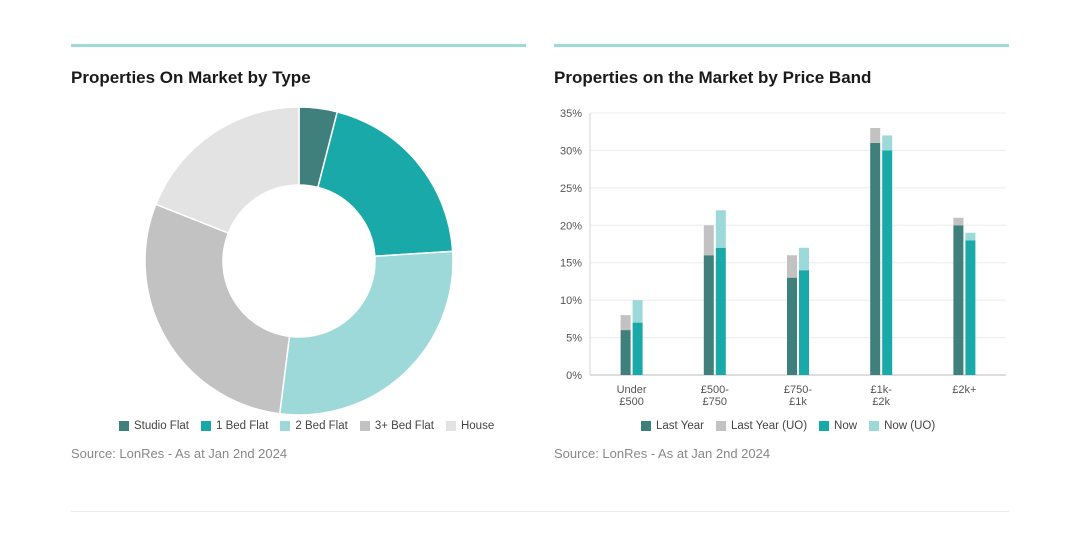  Describe the element at coordinates (242, 426) in the screenshot. I see `legend-label: 1 Bed Flat` at that location.